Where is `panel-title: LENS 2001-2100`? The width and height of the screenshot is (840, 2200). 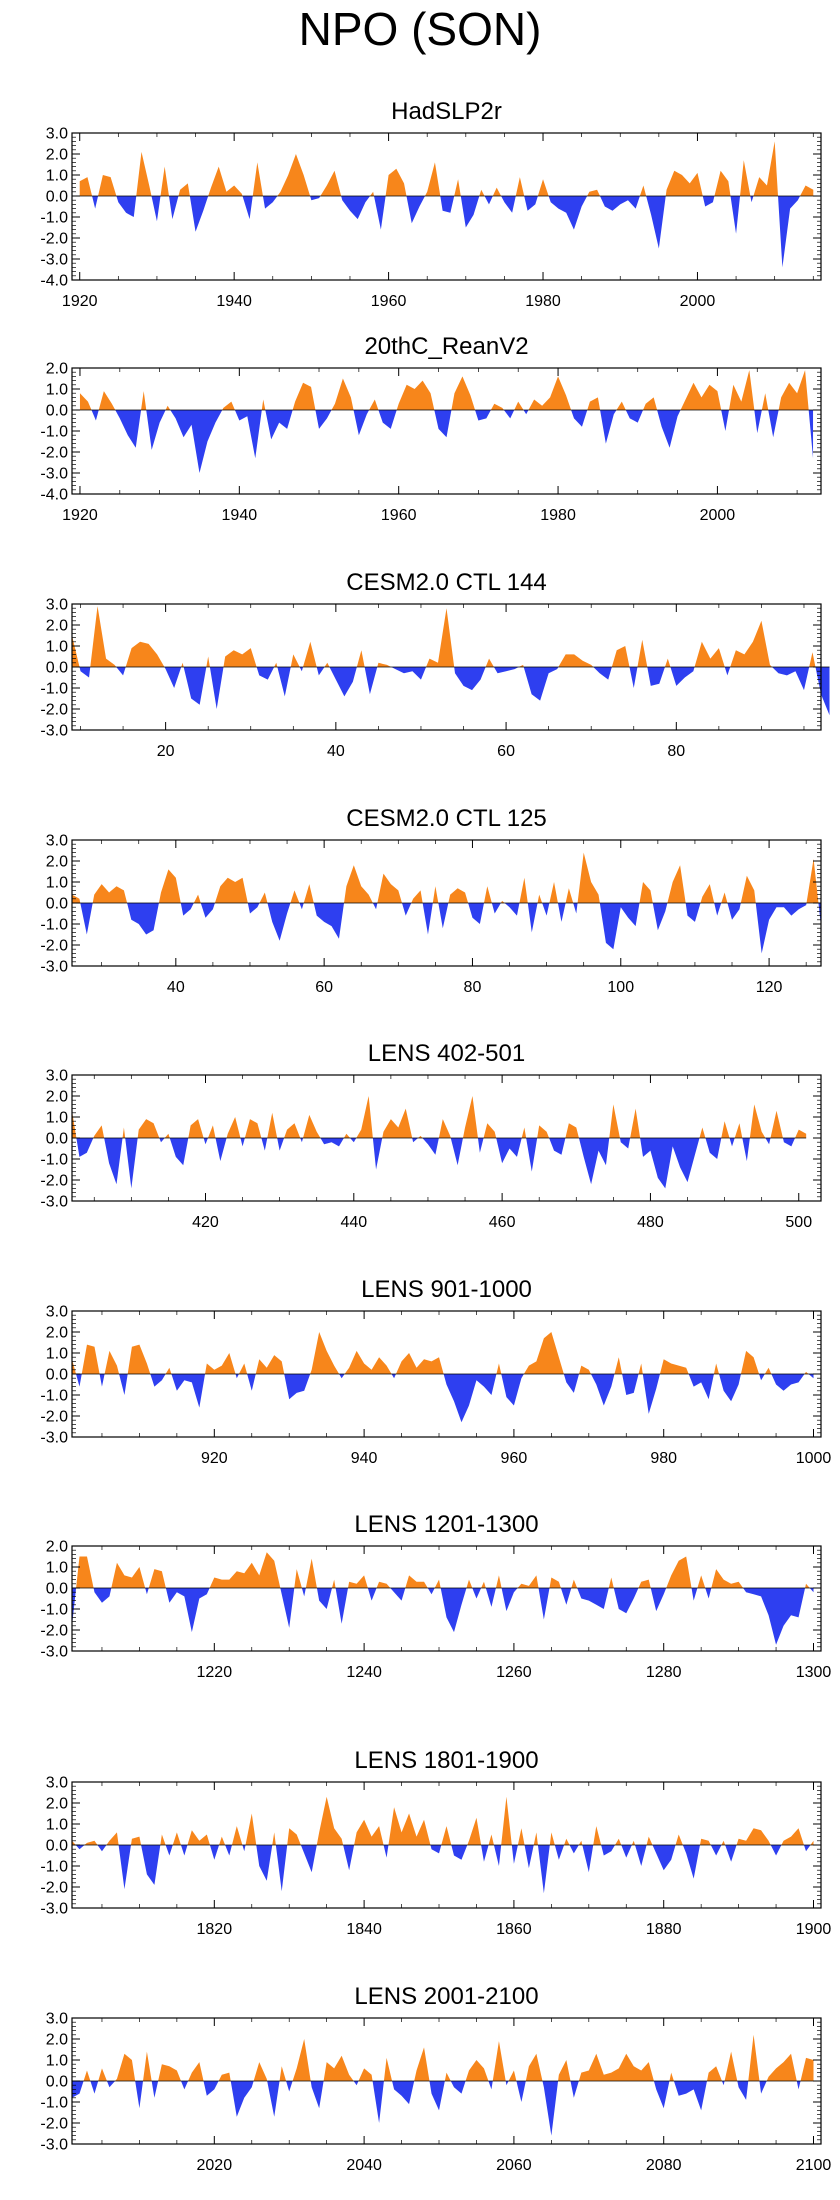 panel-title: LENS 2001-2100 is located at coordinates (446, 1996).